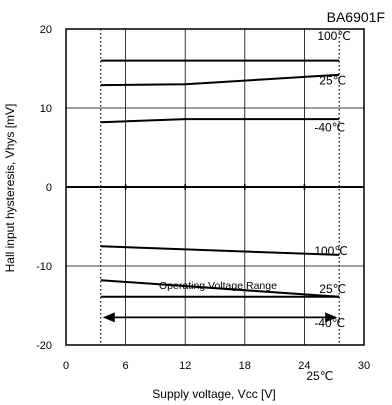 The image size is (392, 405). Describe the element at coordinates (66, 366) in the screenshot. I see `x-tick-label: 0` at that location.